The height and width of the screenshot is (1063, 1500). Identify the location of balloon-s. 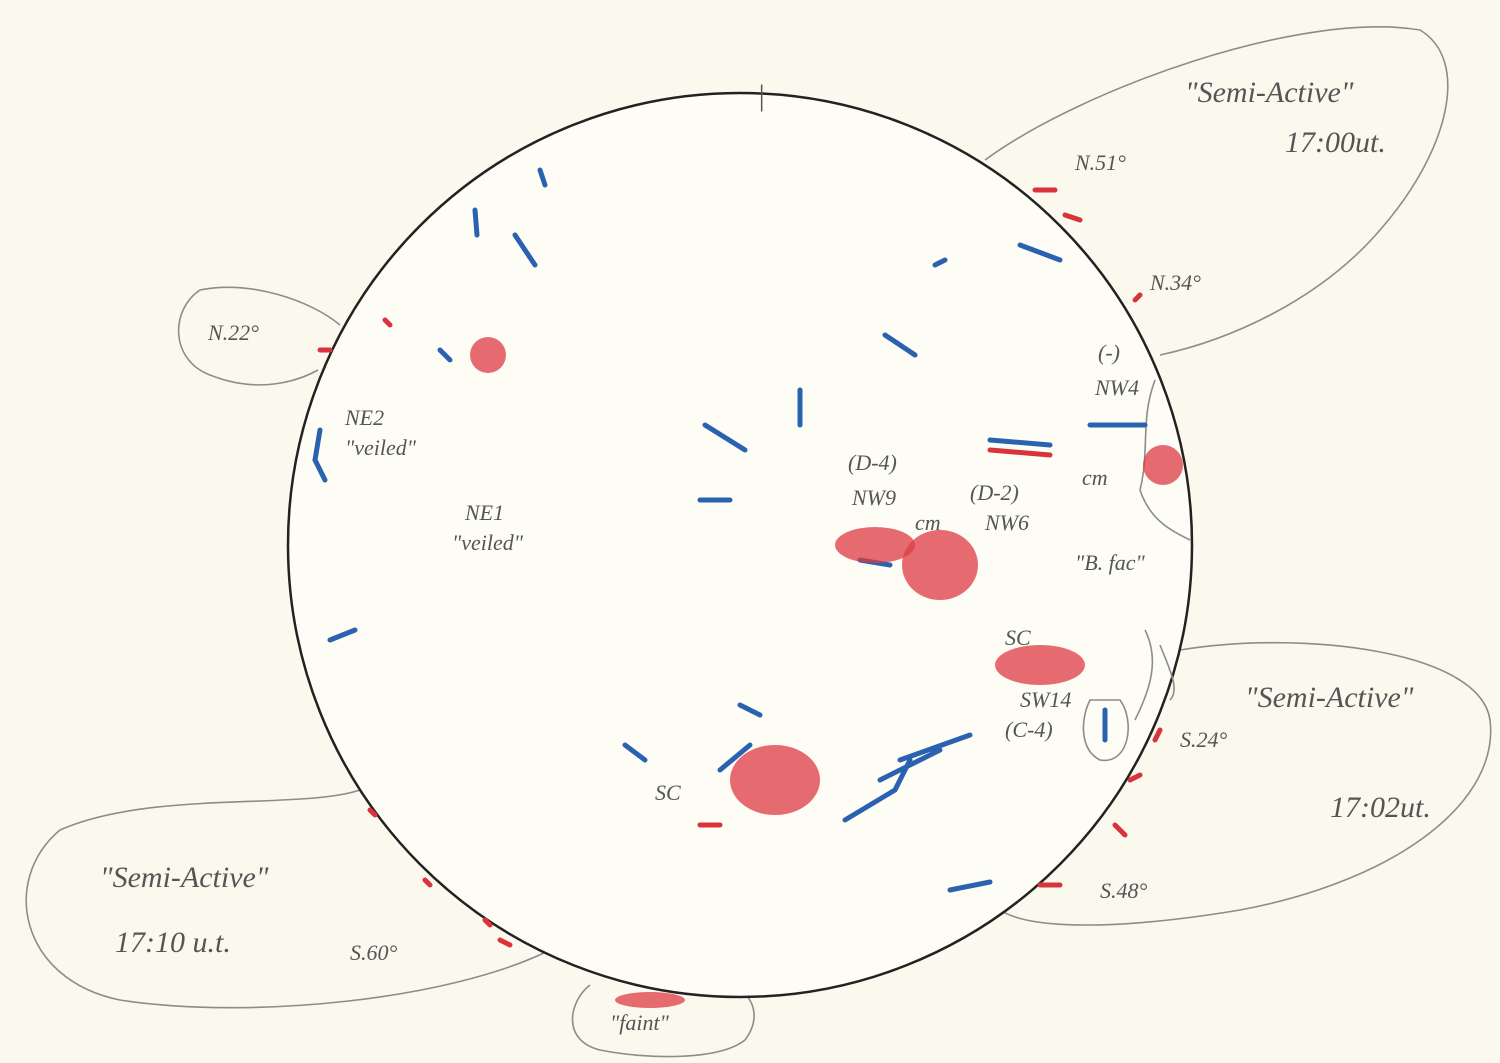
(663, 1021).